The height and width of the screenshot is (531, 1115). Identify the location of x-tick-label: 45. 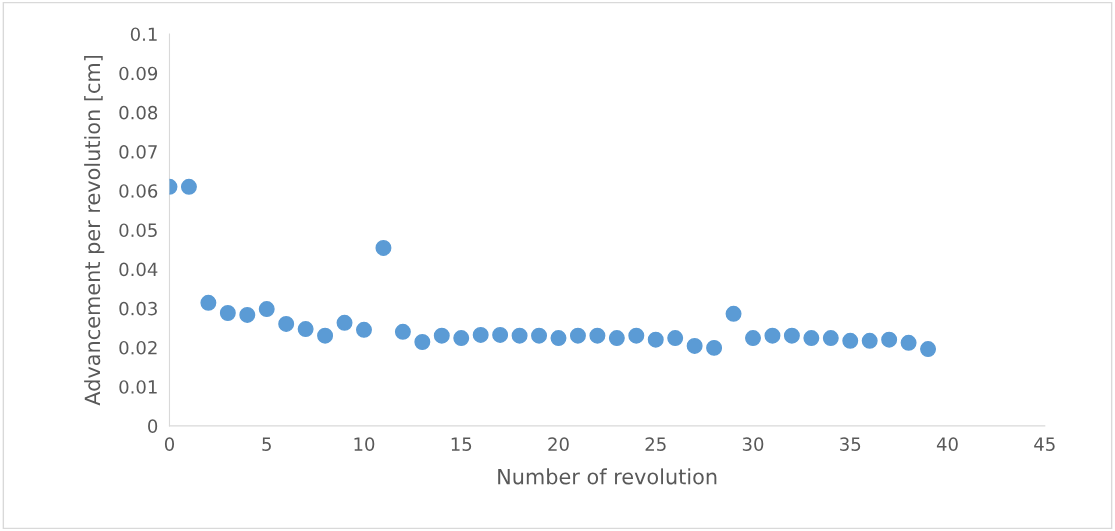
(1044, 444).